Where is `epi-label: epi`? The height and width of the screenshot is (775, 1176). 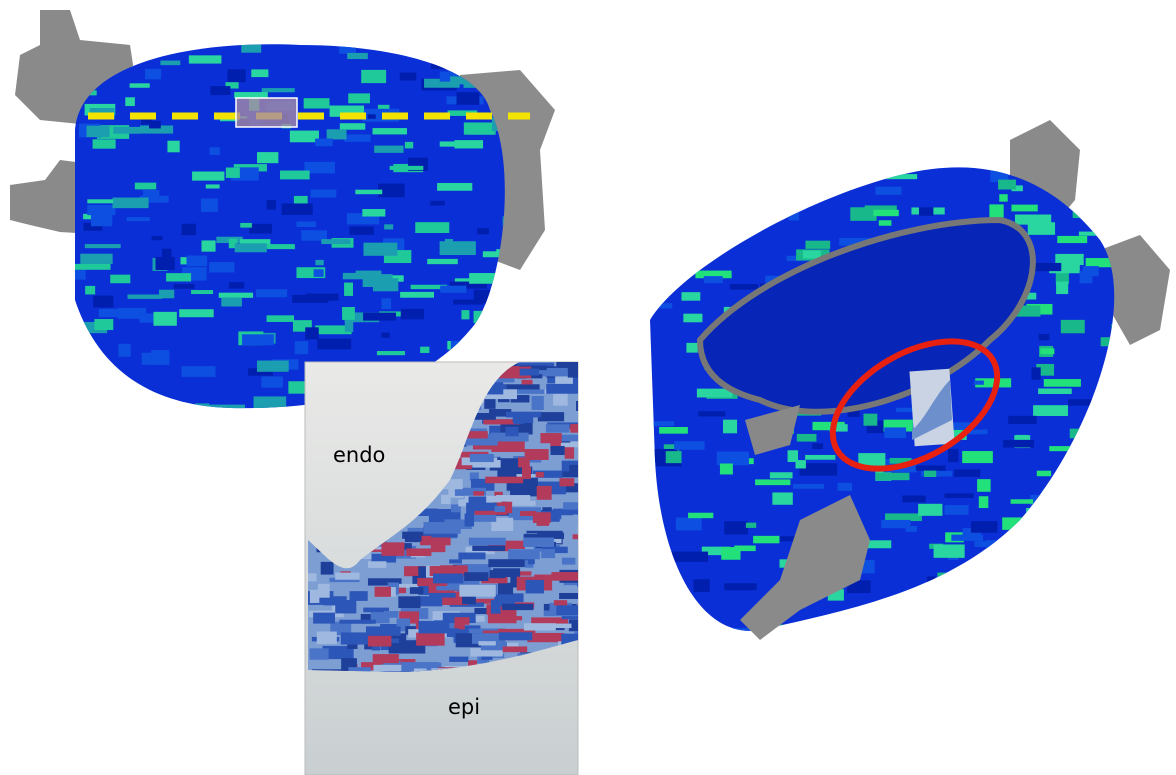
epi-label: epi is located at coordinates (464, 707).